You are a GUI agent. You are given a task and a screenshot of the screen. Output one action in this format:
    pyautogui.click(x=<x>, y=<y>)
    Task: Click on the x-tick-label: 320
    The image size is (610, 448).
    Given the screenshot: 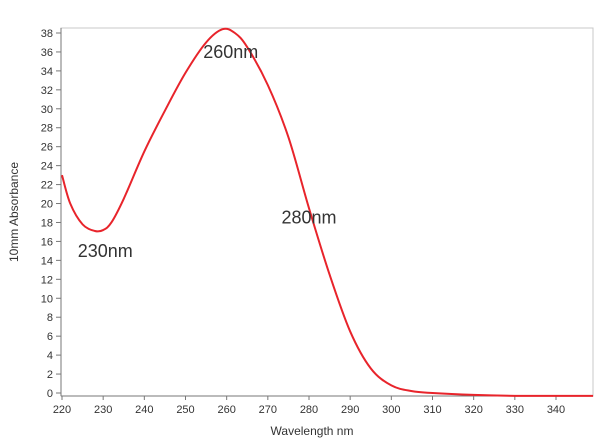 What is the action you would take?
    pyautogui.click(x=473, y=410)
    